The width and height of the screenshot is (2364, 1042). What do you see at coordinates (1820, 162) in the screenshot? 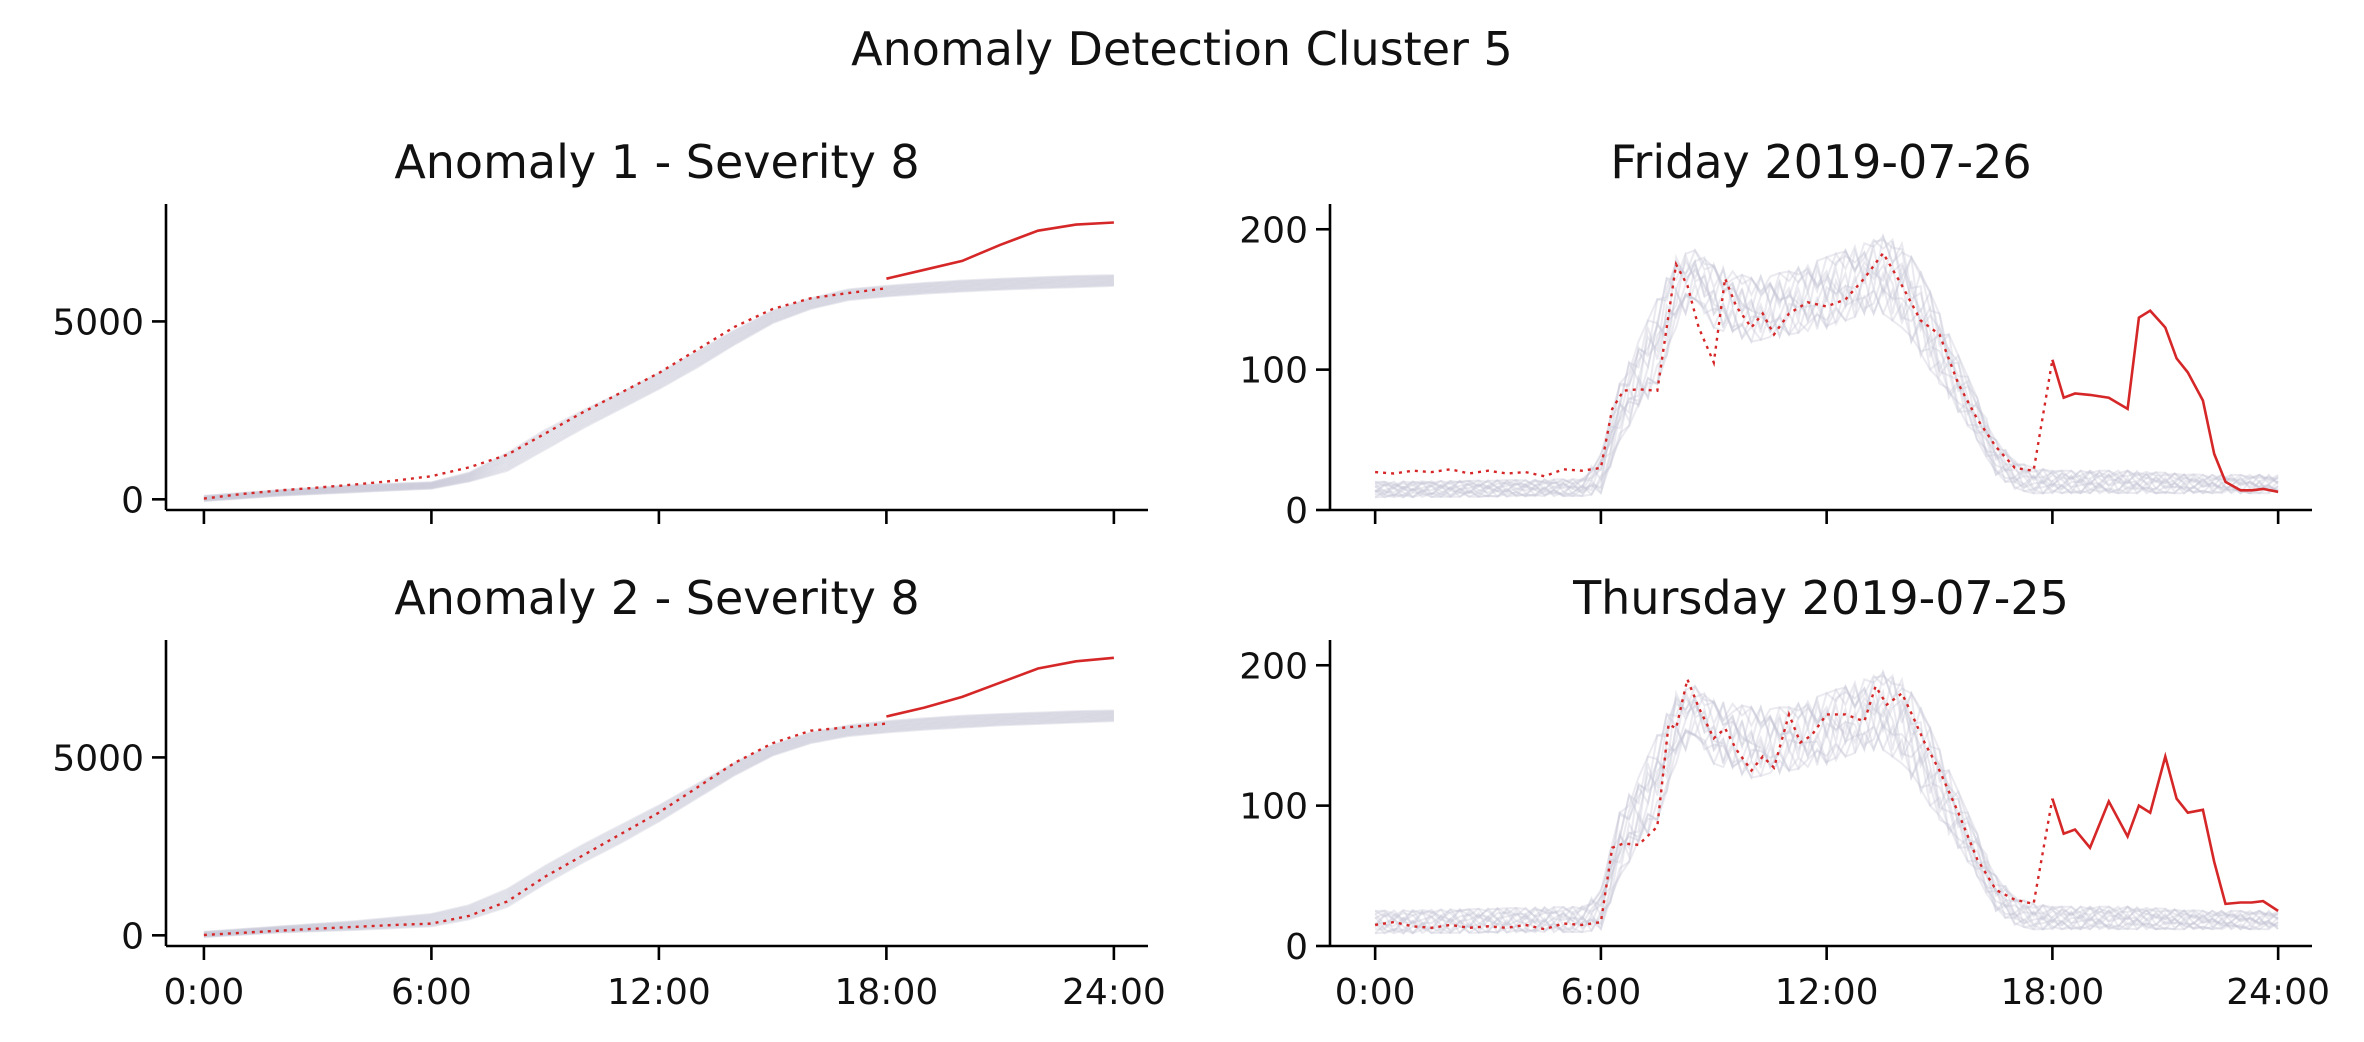
I see `panel-title: Friday 2019-07-26` at bounding box center [1820, 162].